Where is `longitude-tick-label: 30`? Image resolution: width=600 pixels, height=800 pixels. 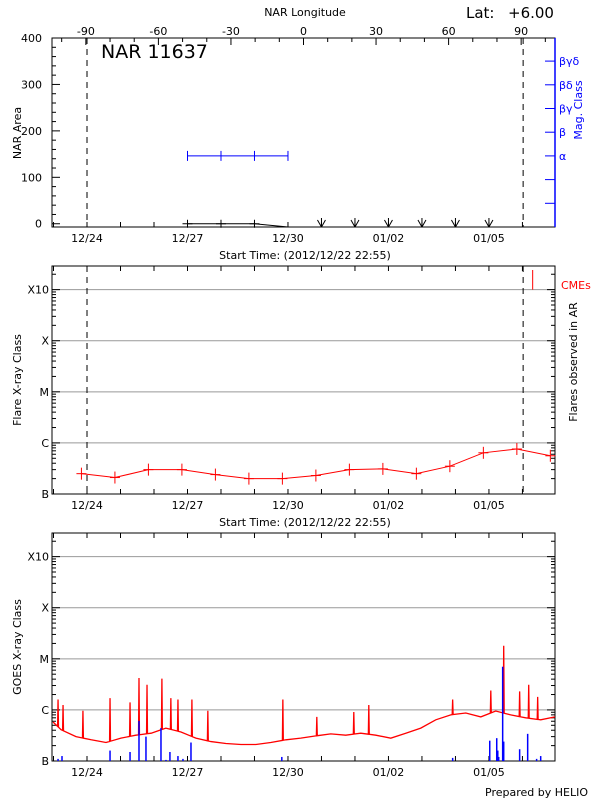 longitude-tick-label: 30 is located at coordinates (376, 31).